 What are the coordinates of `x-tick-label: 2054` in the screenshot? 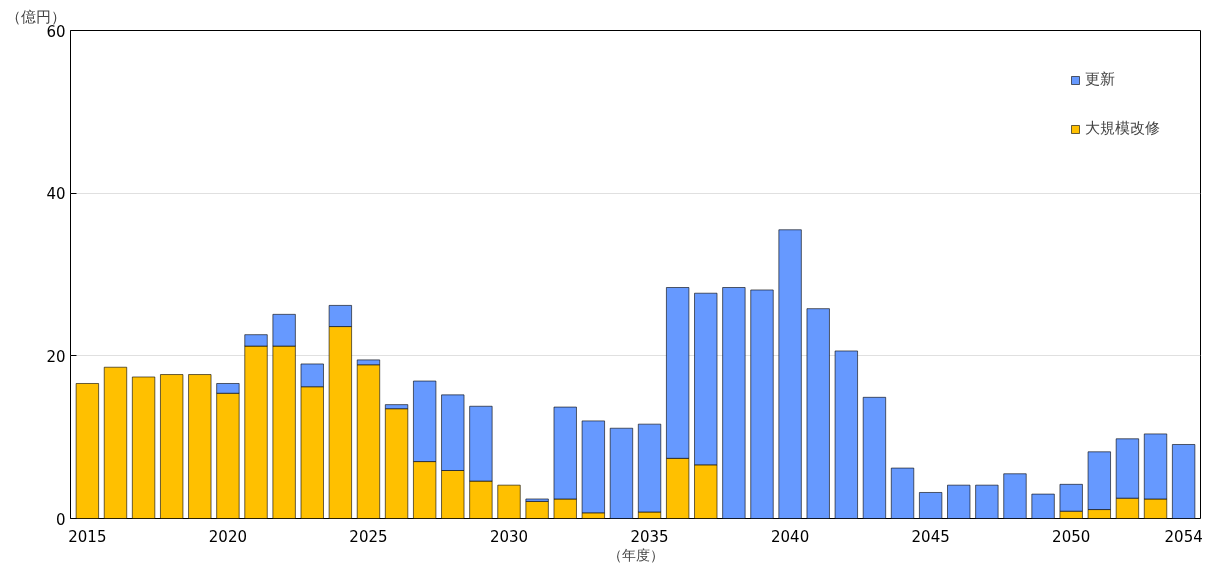 It's located at (1183, 536).